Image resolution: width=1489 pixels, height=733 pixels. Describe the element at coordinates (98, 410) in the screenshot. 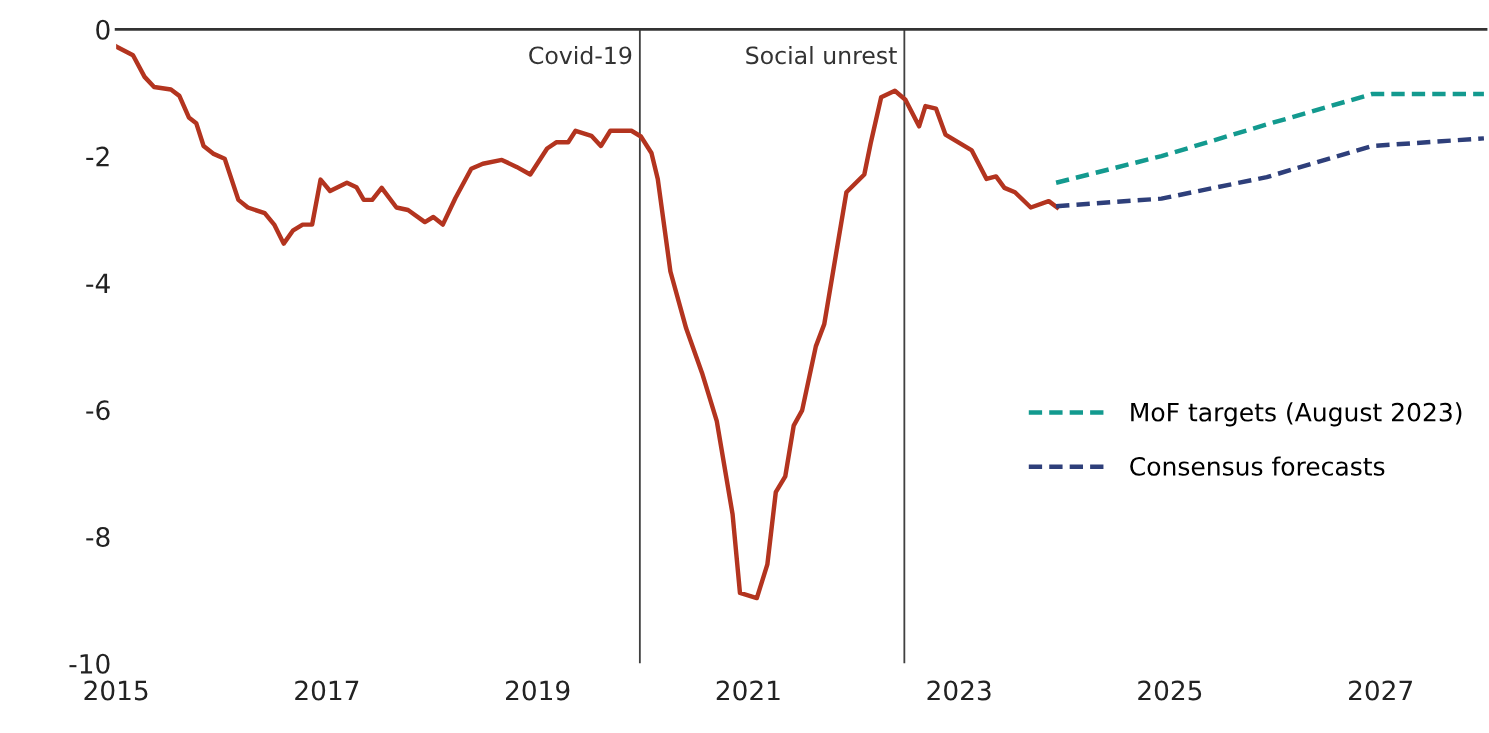

I see `y-tick-label: -6` at that location.